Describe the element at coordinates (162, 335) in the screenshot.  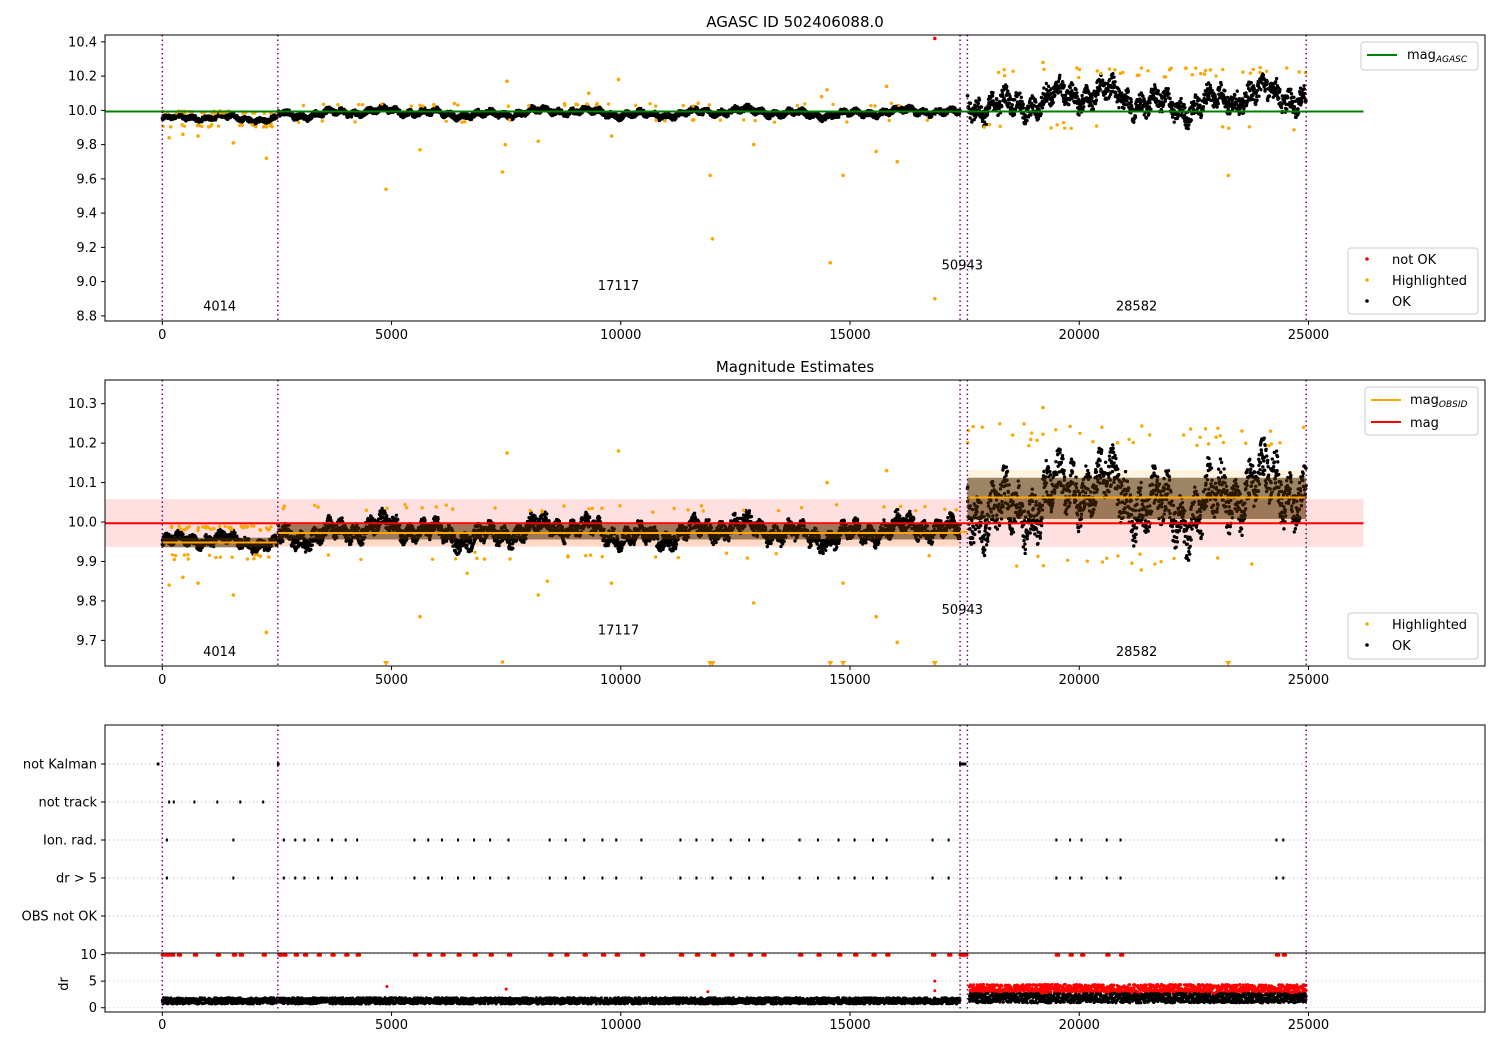
I see `x-tick-label: 0` at that location.